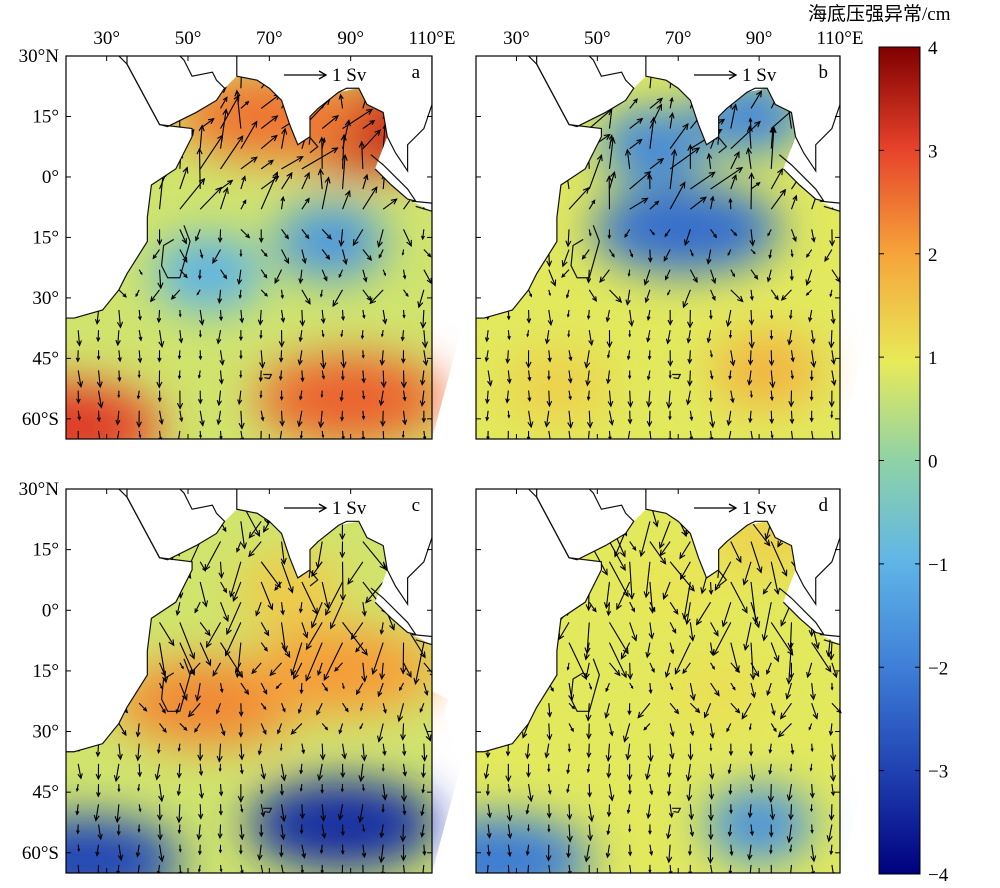 Image resolution: width=1000 pixels, height=888 pixels. I want to click on lon-tick-label: 50°, so click(597, 38).